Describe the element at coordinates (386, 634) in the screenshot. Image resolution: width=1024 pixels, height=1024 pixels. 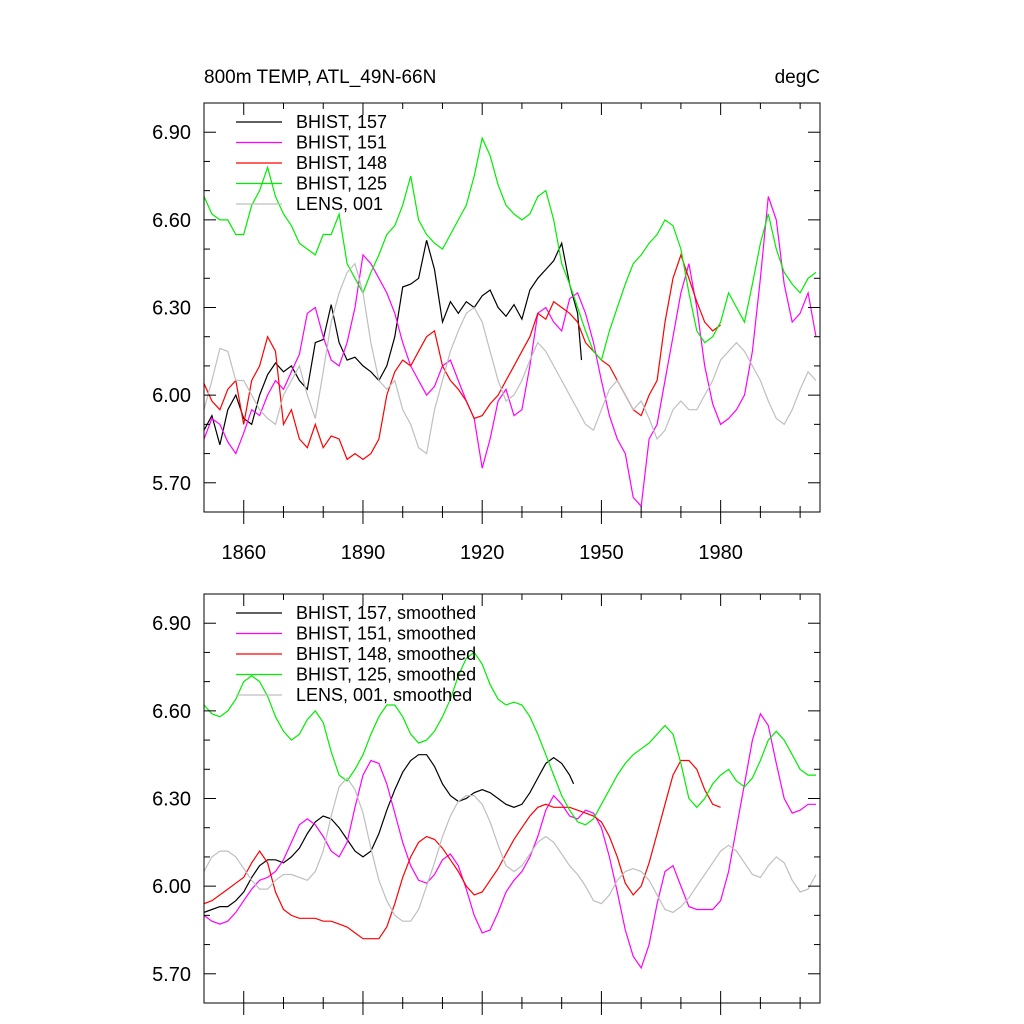
I see `legend-label: BHIST, 151, smoothed` at that location.